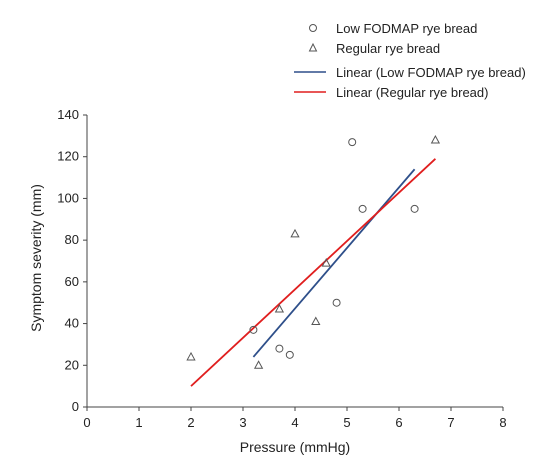 This screenshot has height=468, width=558. What do you see at coordinates (190, 422) in the screenshot?
I see `x-tick-label: 2` at bounding box center [190, 422].